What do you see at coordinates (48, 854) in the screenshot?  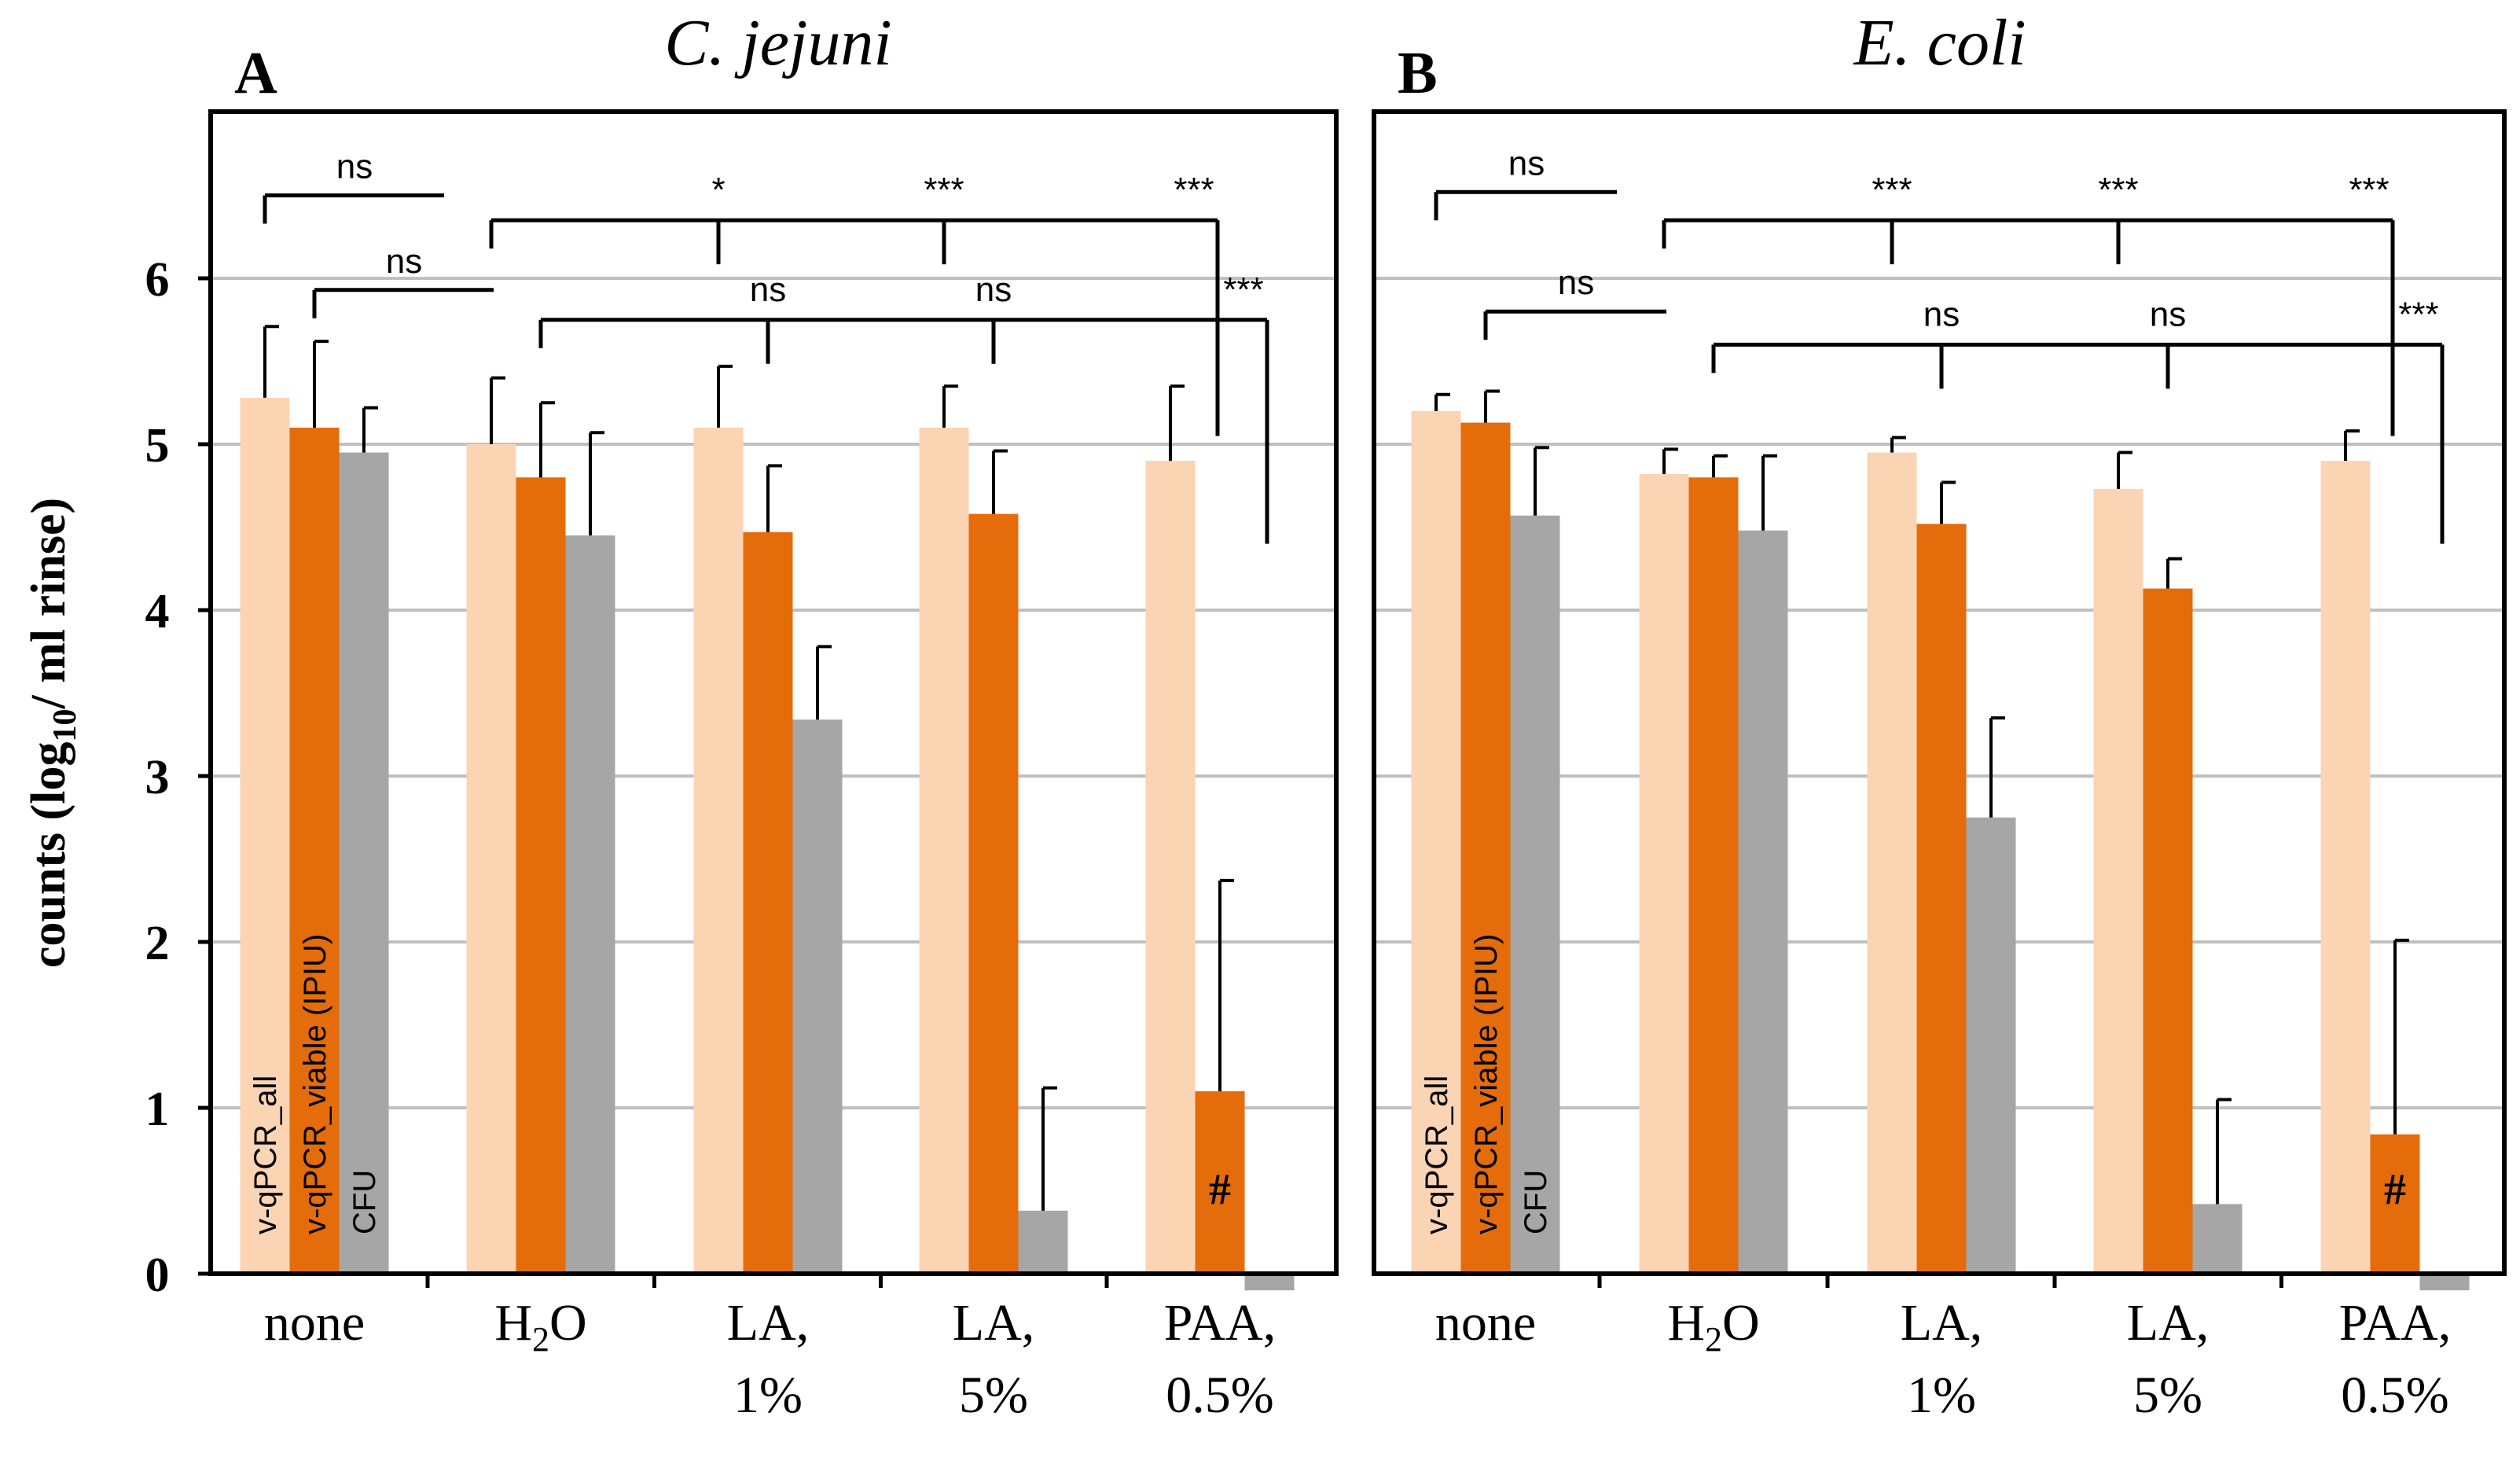 I see `y-axis-title-prefix: counts (log` at bounding box center [48, 854].